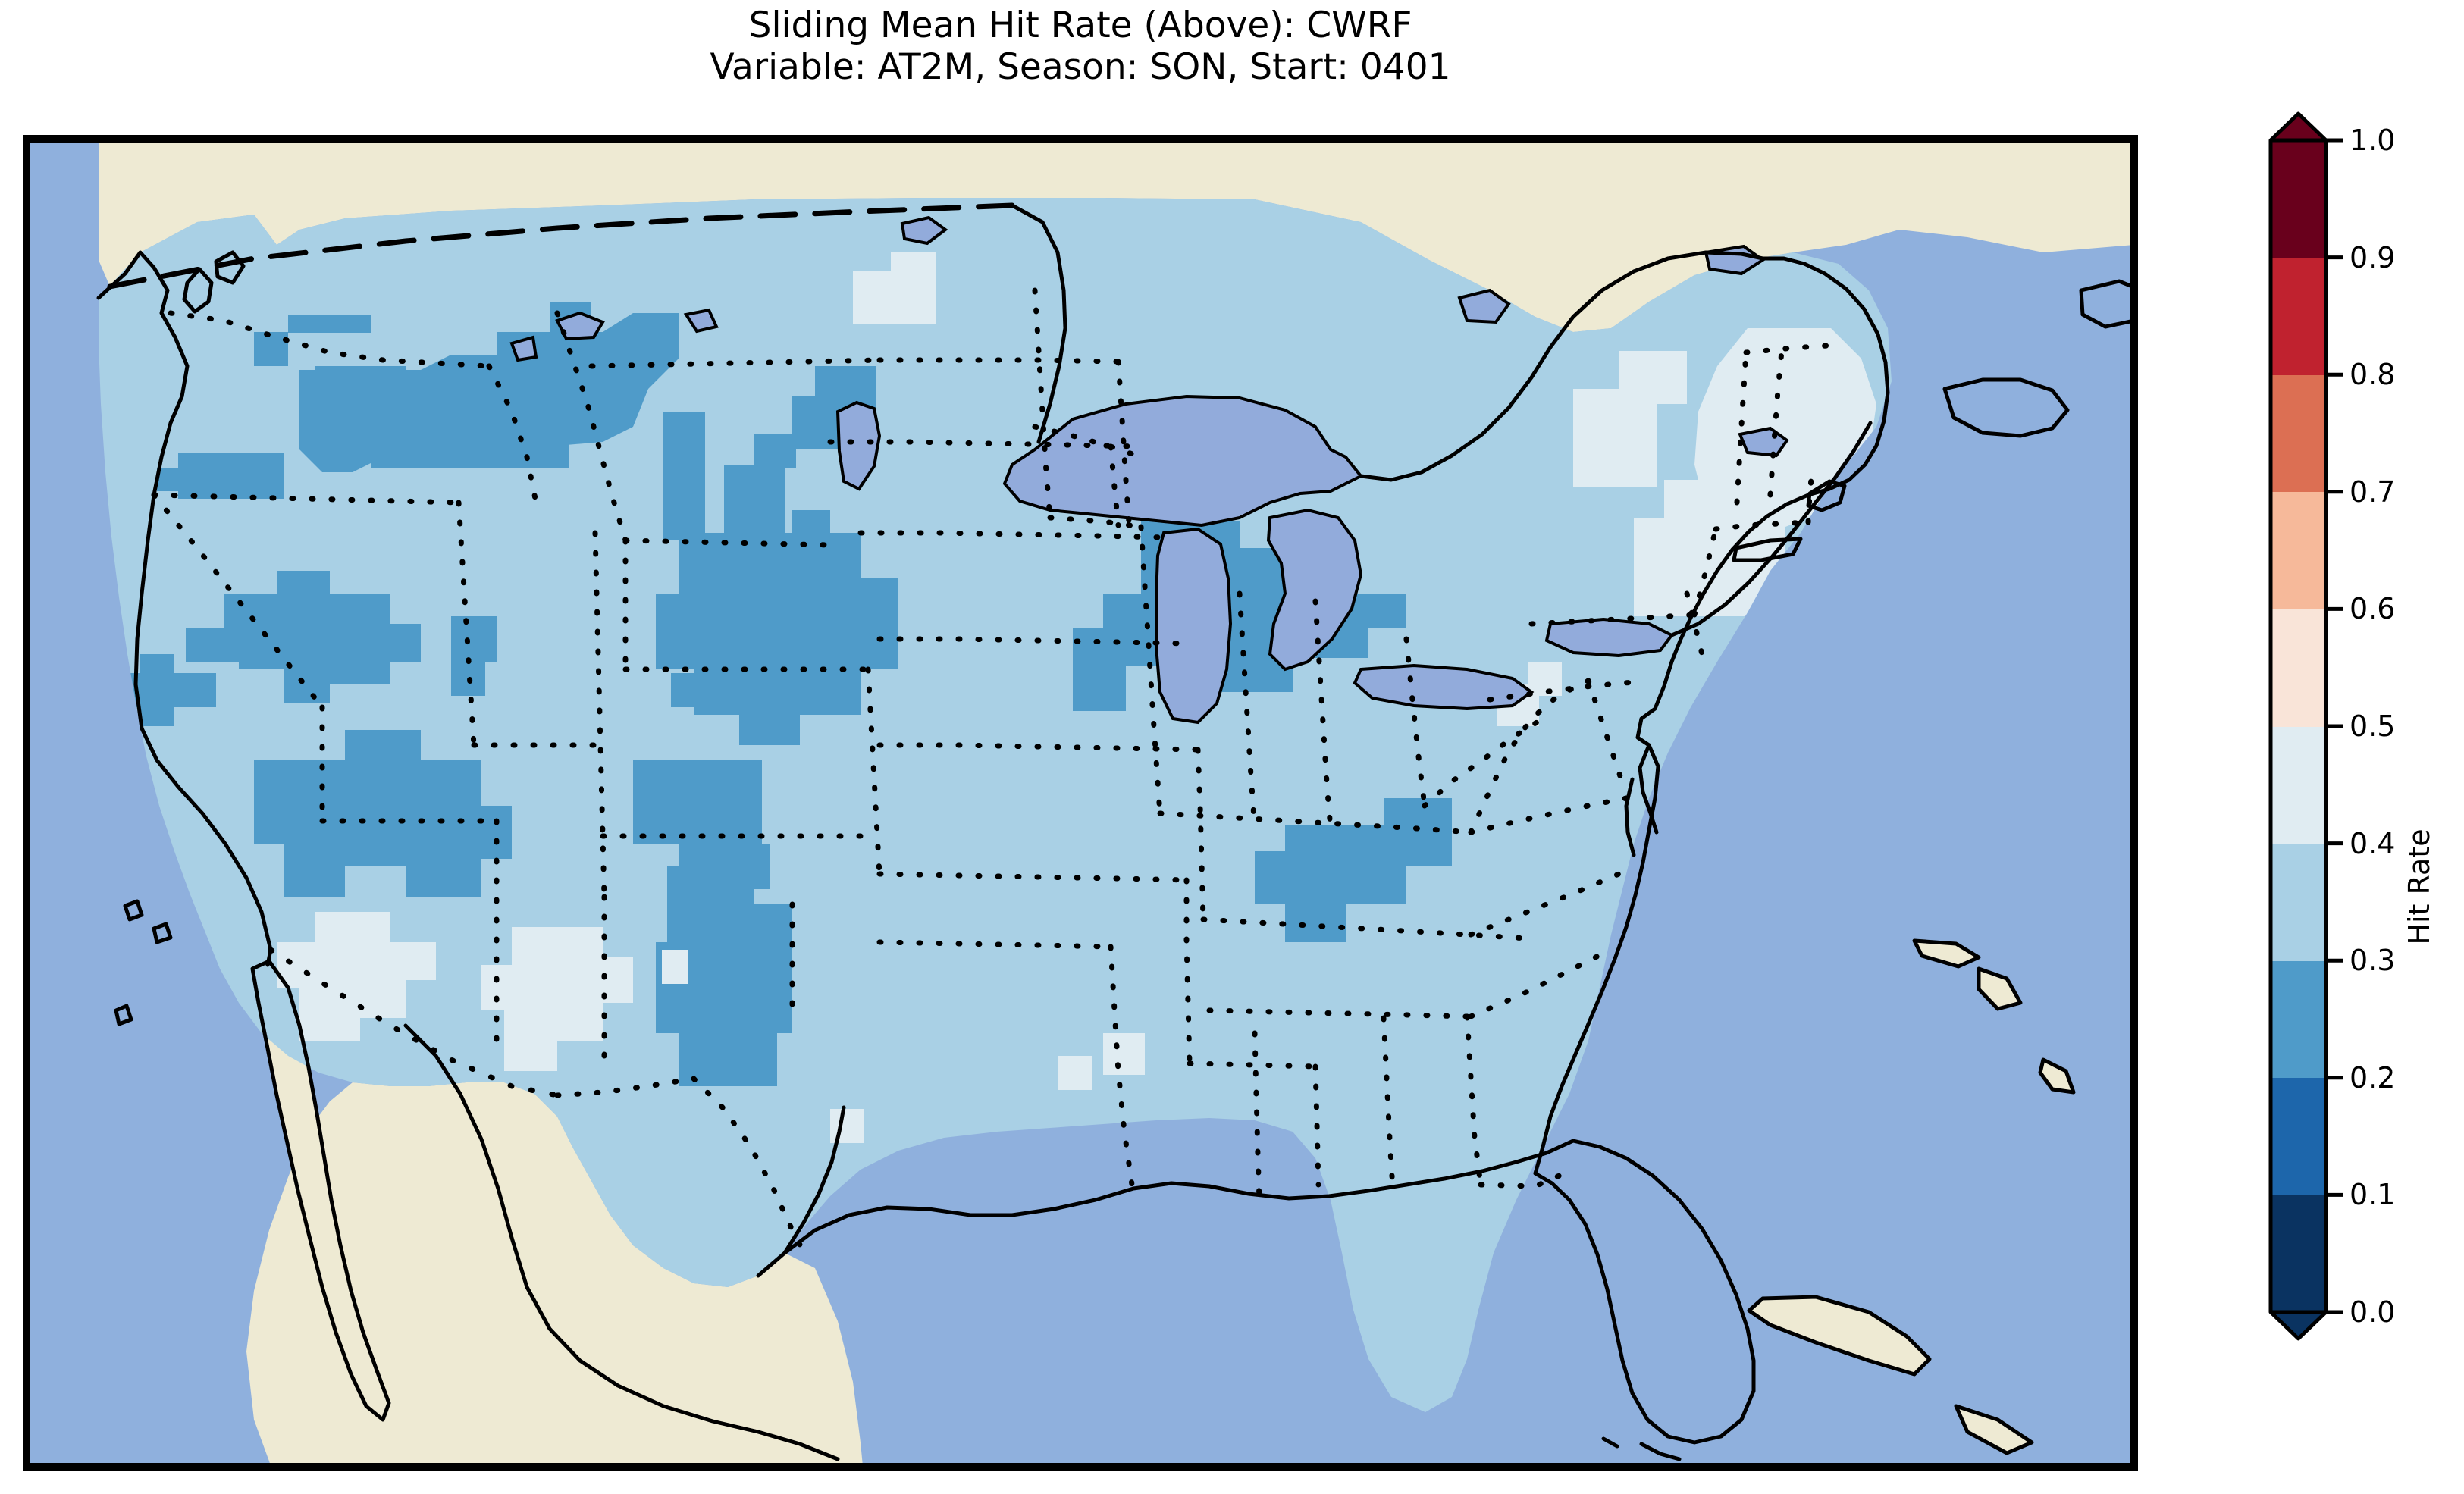 The width and height of the screenshot is (2464, 1494). What do you see at coordinates (2373, 961) in the screenshot?
I see `colorbar-tick-label-0.3: 0.3` at bounding box center [2373, 961].